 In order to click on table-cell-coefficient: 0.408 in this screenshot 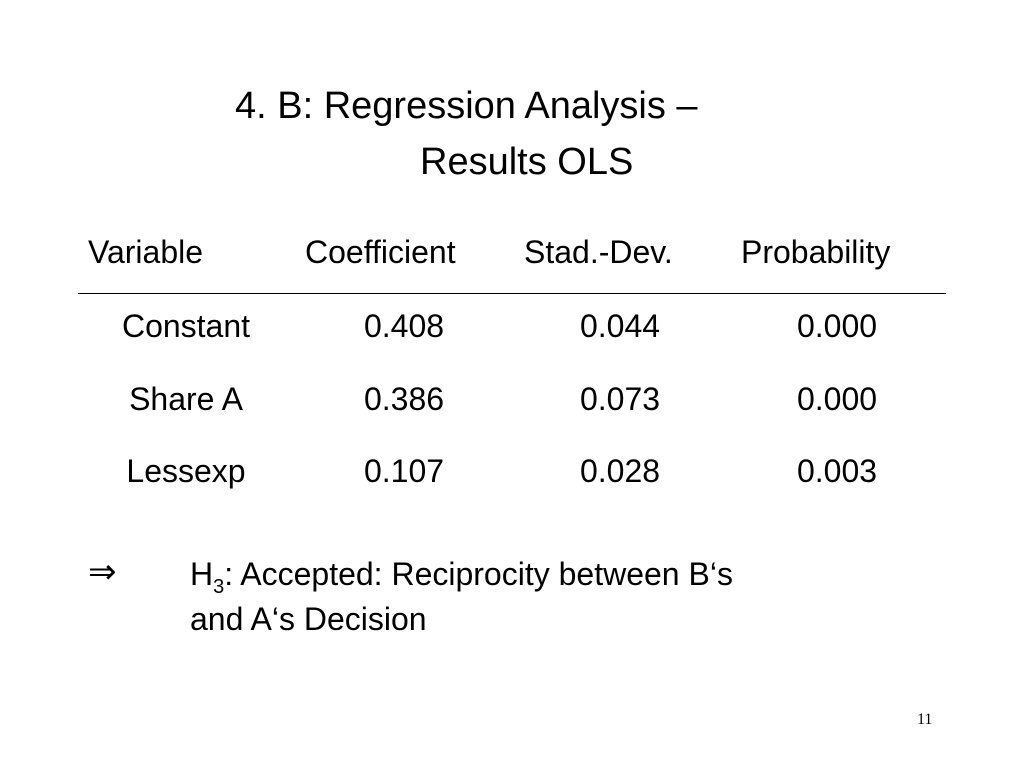, I will do `click(404, 326)`.